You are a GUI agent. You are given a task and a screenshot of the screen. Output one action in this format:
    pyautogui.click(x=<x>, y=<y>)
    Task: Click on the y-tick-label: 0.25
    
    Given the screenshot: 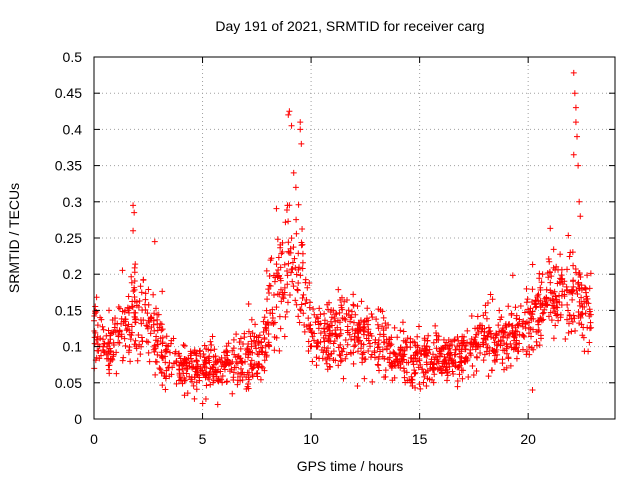 What is the action you would take?
    pyautogui.click(x=68, y=238)
    